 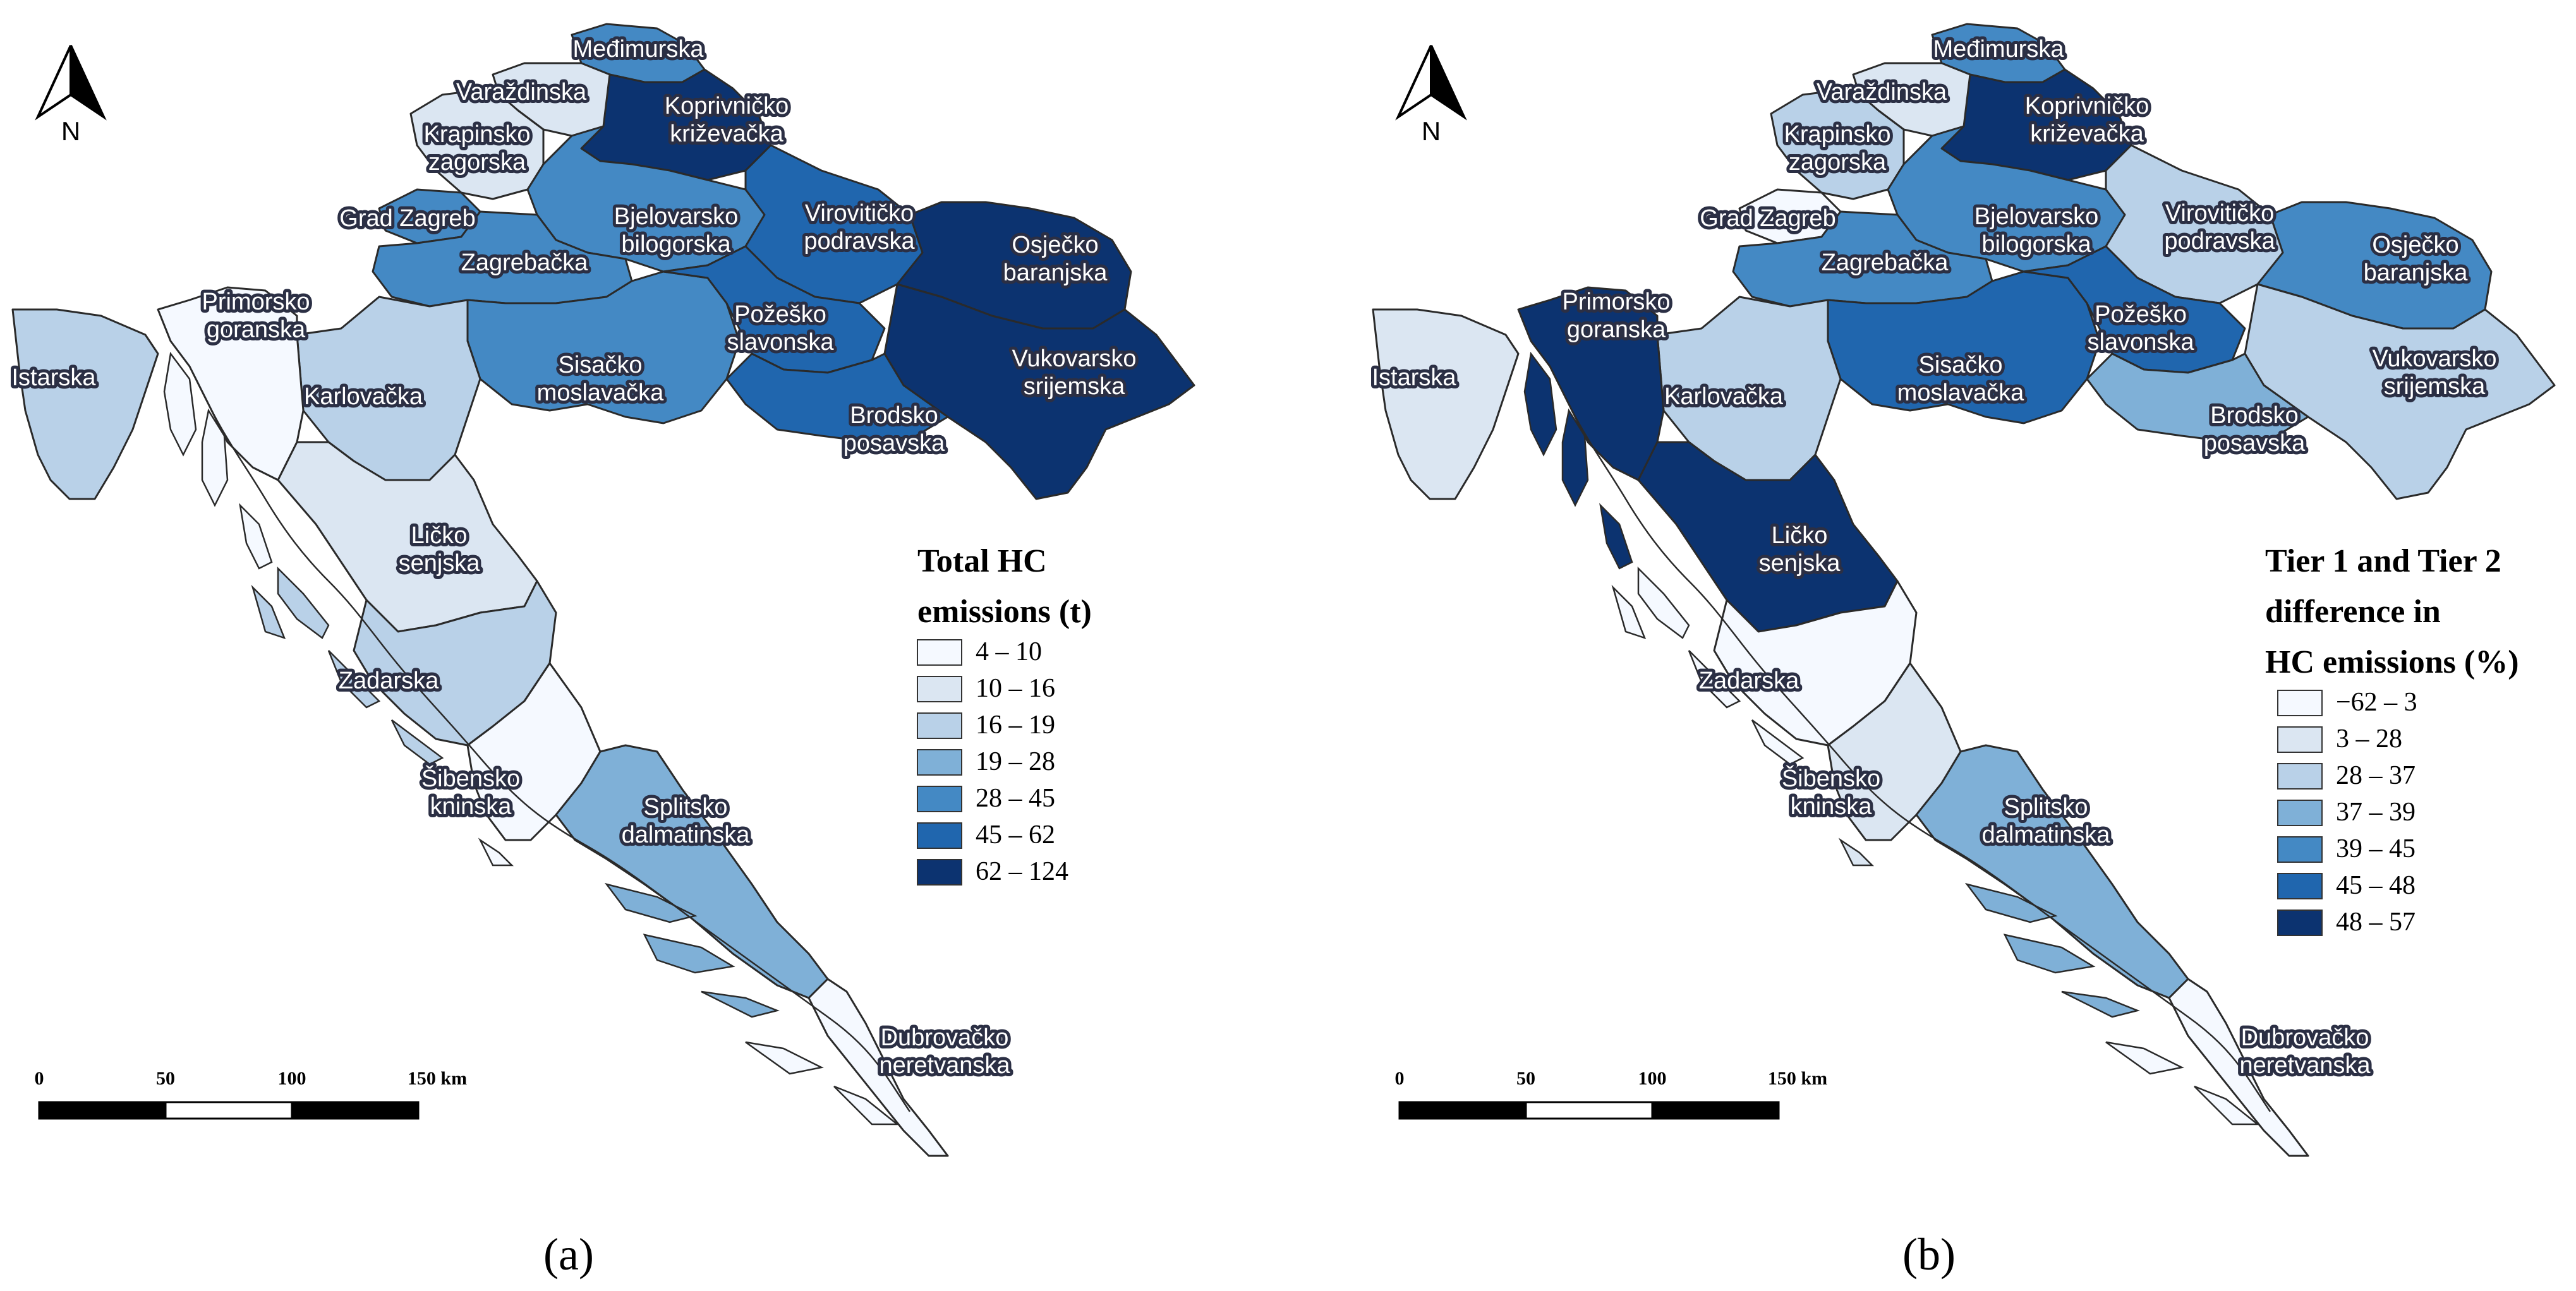 What do you see at coordinates (1015, 761) in the screenshot?
I see `legend-entry: 19 – 28` at bounding box center [1015, 761].